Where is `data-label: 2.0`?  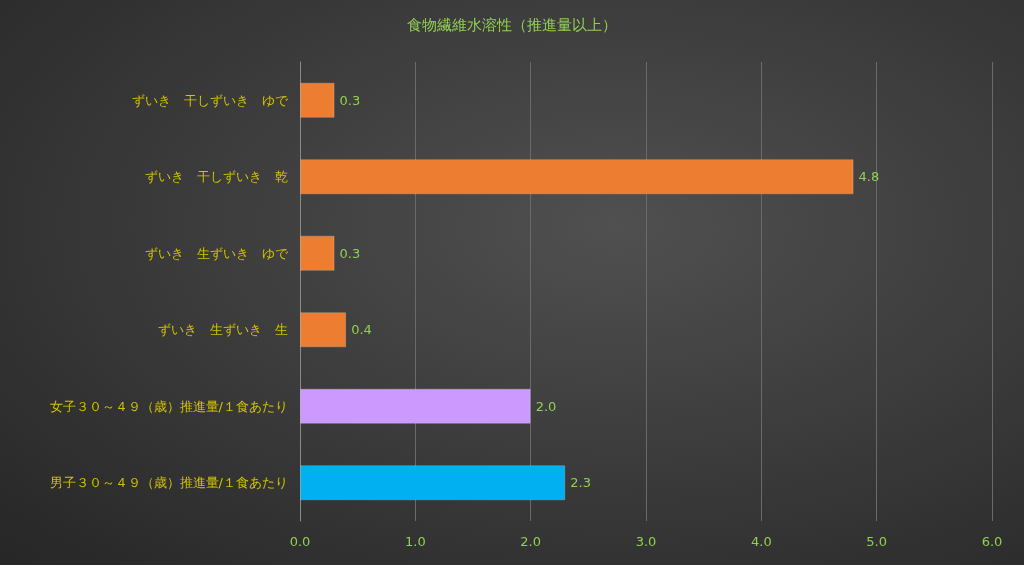 data-label: 2.0 is located at coordinates (546, 406).